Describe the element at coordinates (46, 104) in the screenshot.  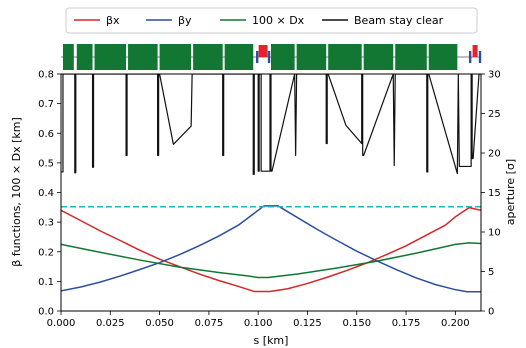
I see `y-tick-label-7: 0.7` at that location.